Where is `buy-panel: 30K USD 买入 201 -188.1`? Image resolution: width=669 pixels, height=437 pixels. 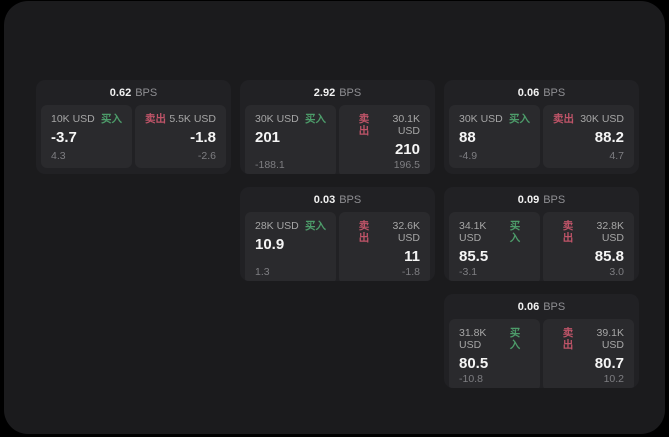
buy-panel: 30K USD 买入 201 -188.1 is located at coordinates (290, 139).